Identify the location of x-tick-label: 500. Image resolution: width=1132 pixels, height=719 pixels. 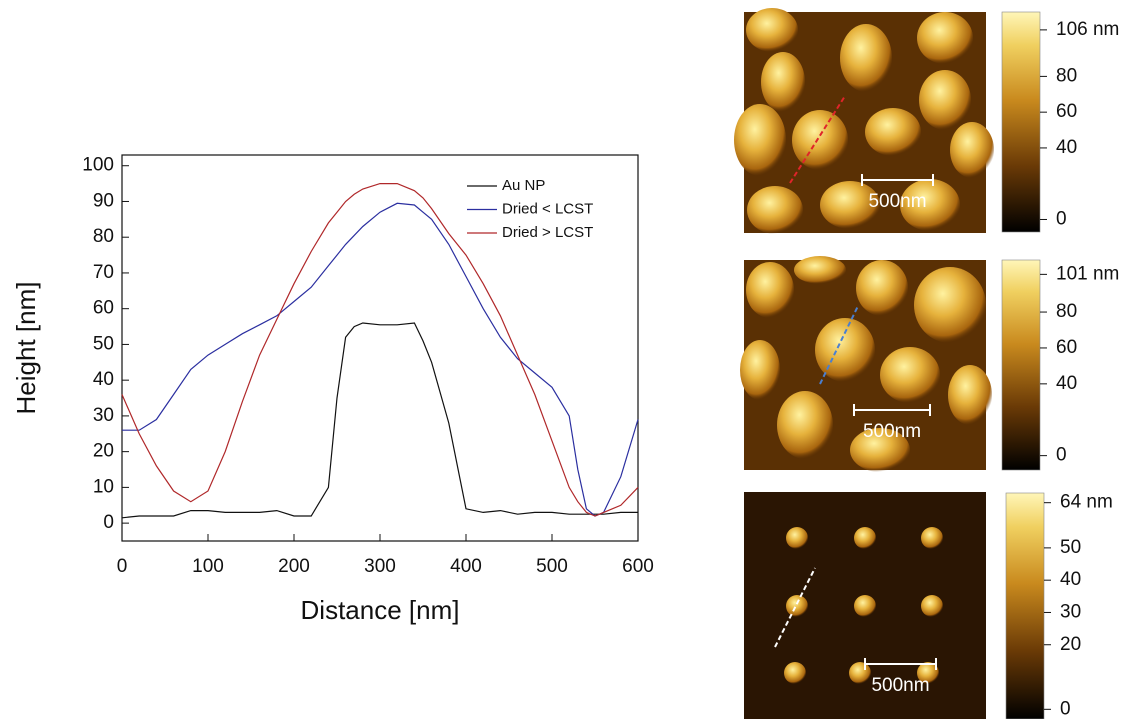
(552, 566).